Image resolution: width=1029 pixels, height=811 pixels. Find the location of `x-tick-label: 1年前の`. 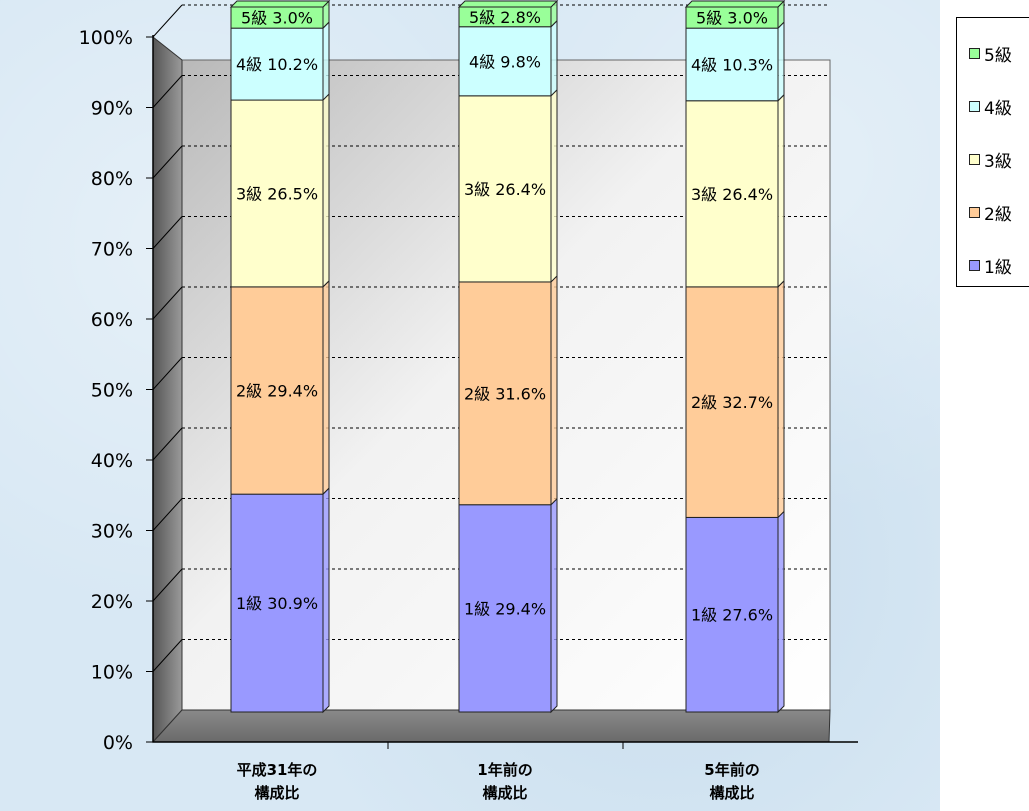

x-tick-label: 1年前の is located at coordinates (504, 770).